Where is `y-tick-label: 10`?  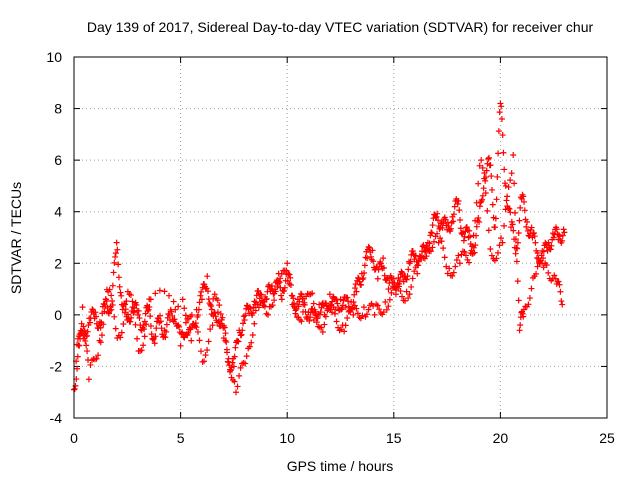 y-tick-label: 10 is located at coordinates (54, 57).